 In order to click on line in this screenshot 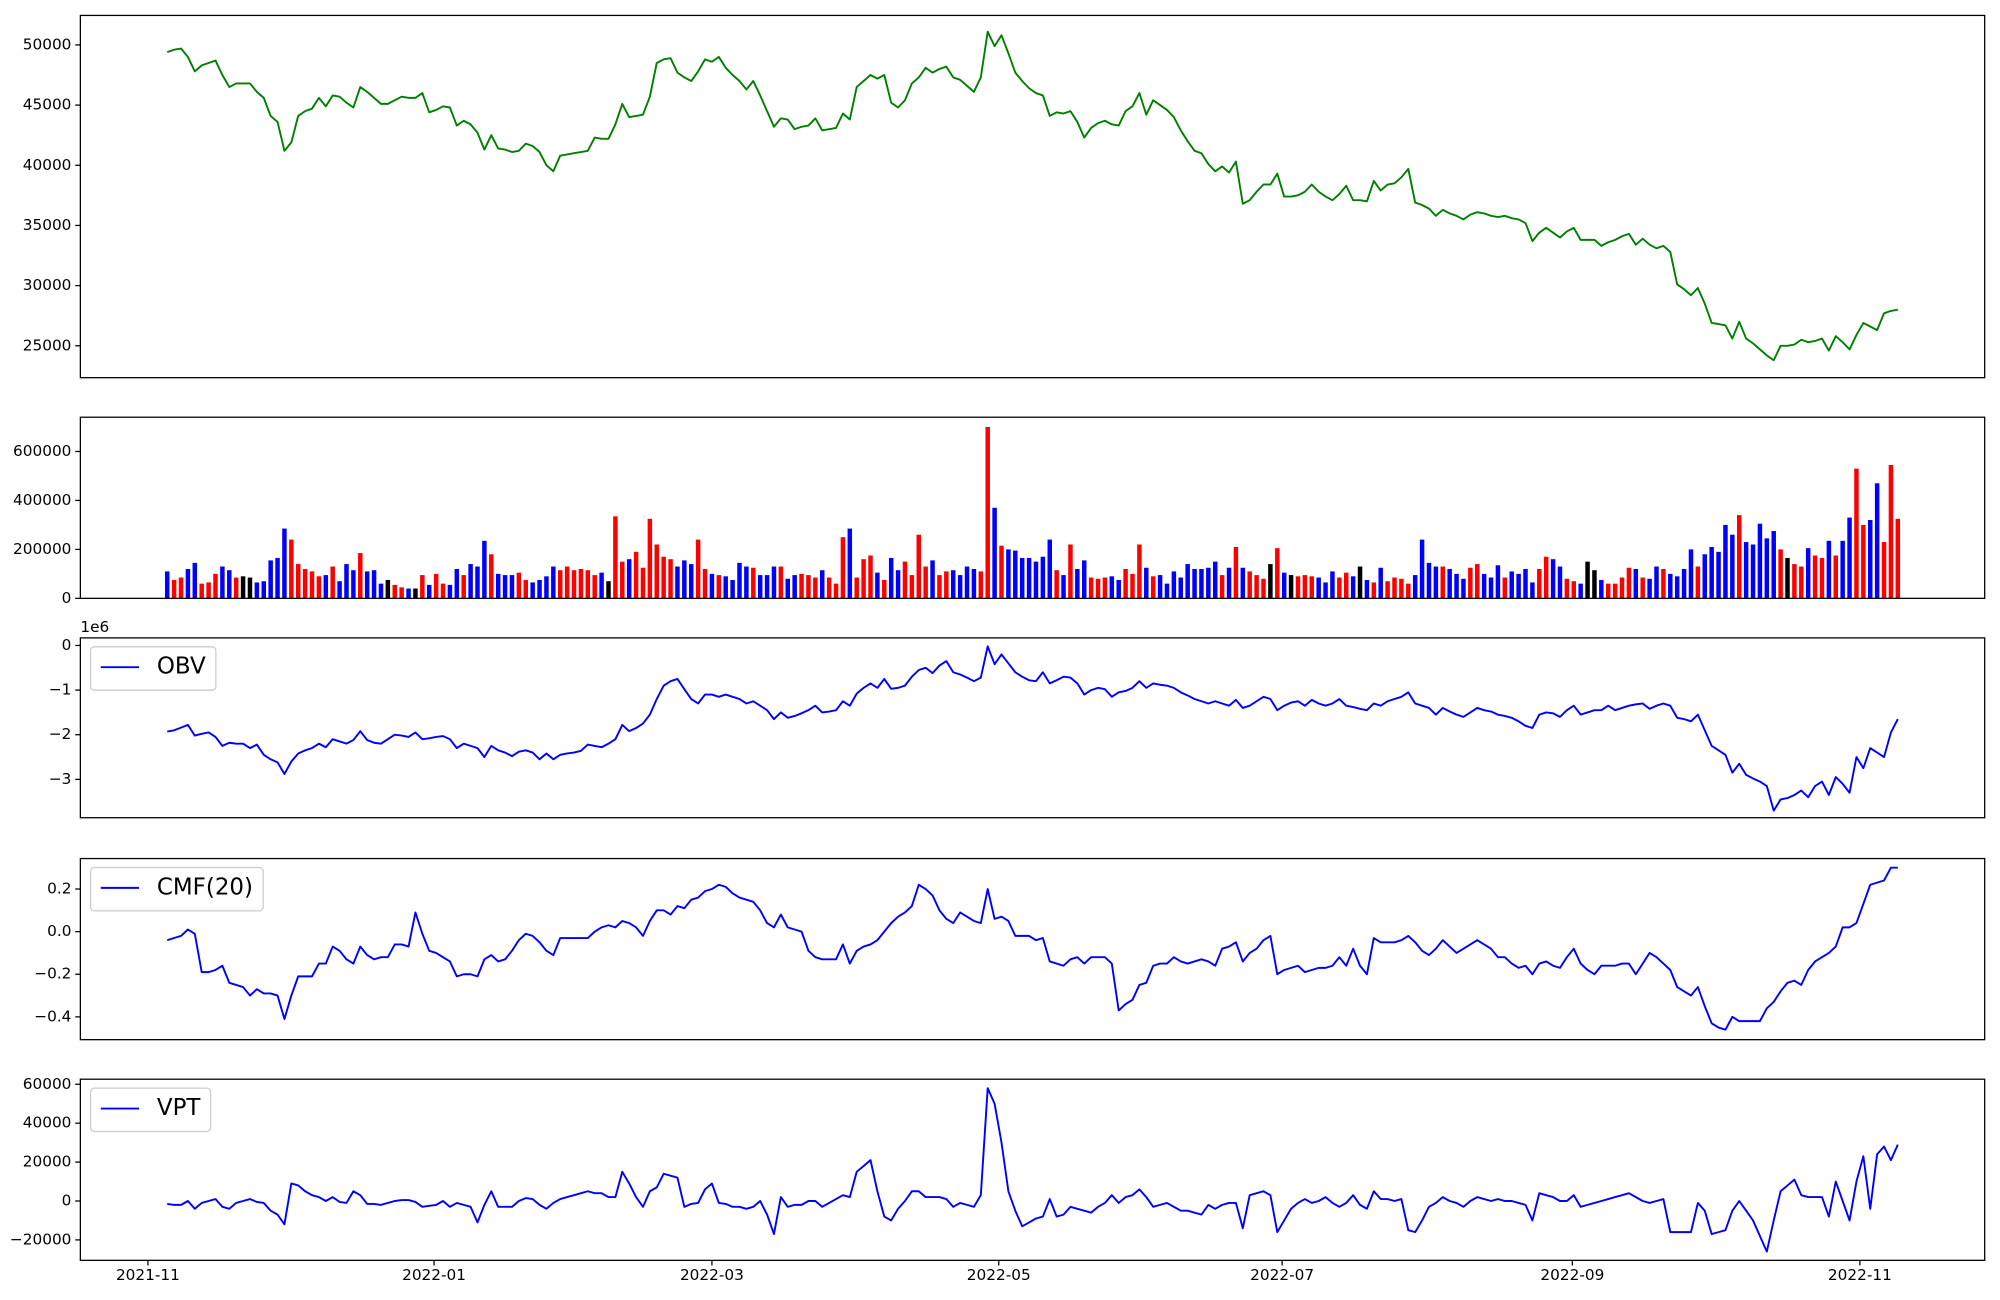, I will do `click(1033, 1170)`.